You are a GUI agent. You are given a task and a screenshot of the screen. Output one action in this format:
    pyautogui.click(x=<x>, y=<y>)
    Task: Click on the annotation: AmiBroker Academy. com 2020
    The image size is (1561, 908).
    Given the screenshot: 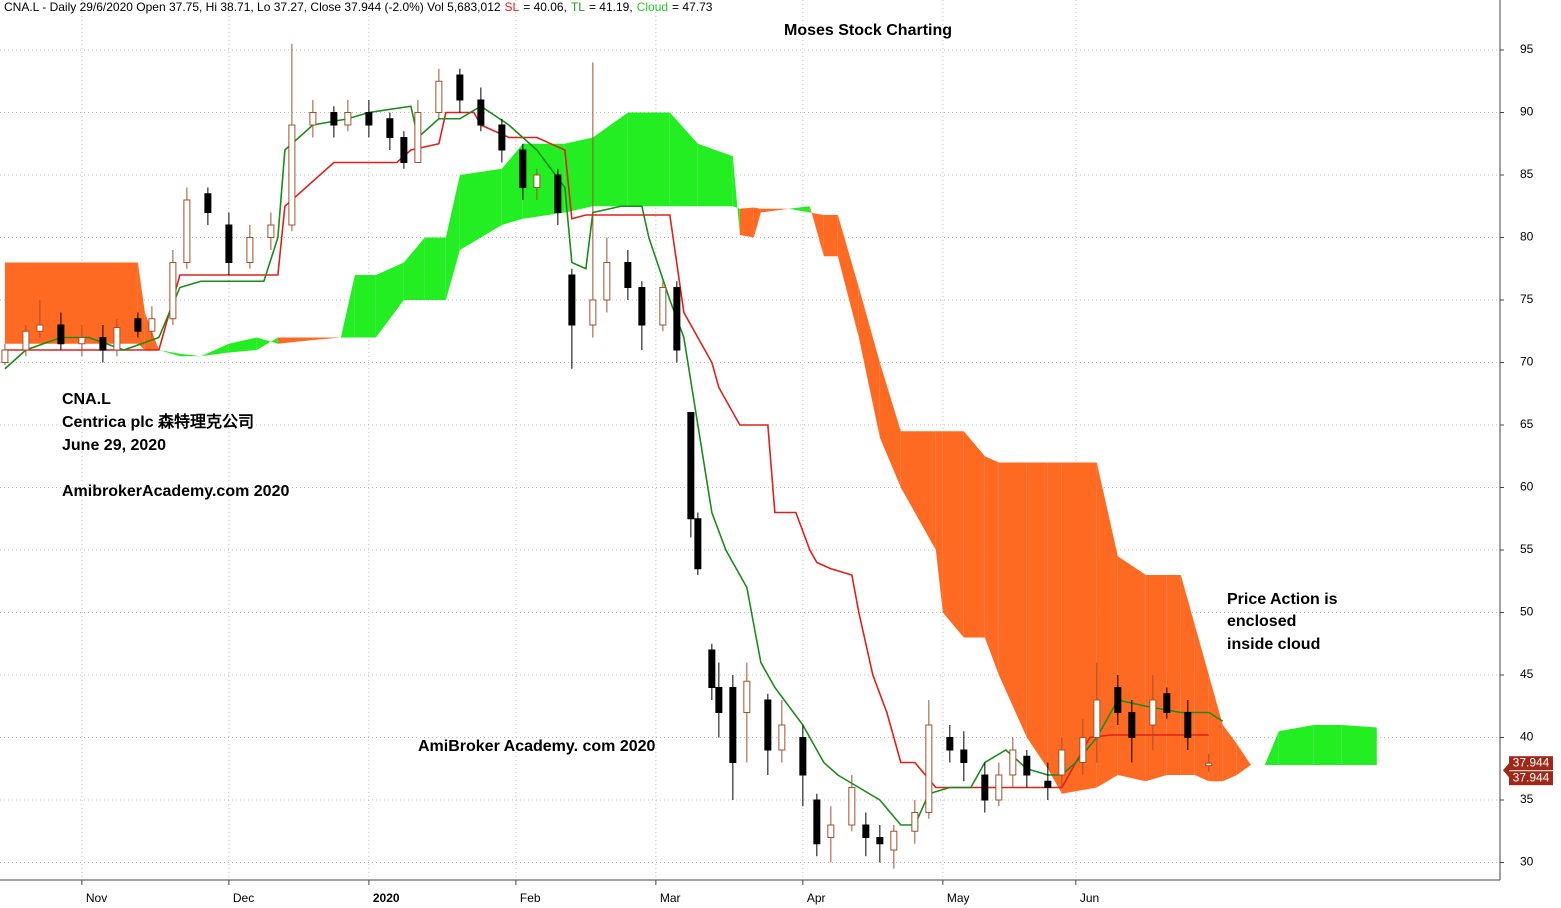 What is the action you would take?
    pyautogui.click(x=537, y=746)
    